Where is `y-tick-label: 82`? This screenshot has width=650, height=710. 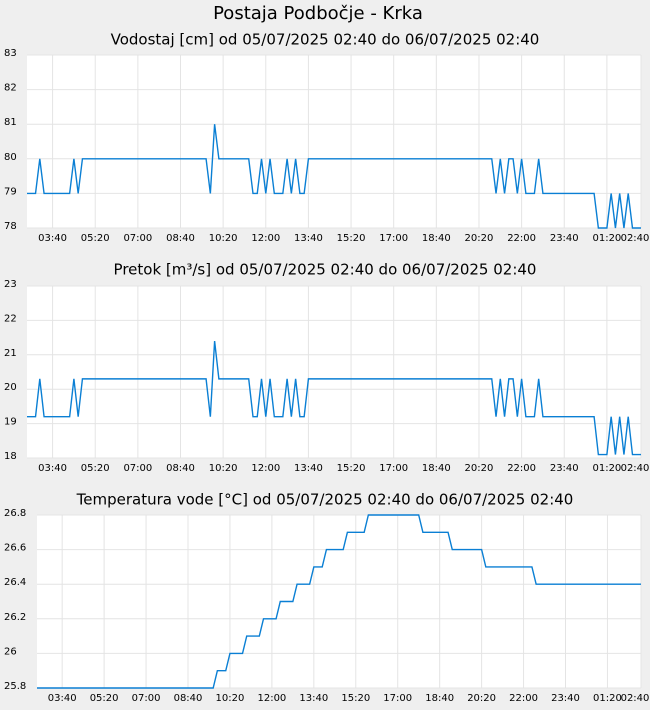
y-tick-label: 82 is located at coordinates (10, 88).